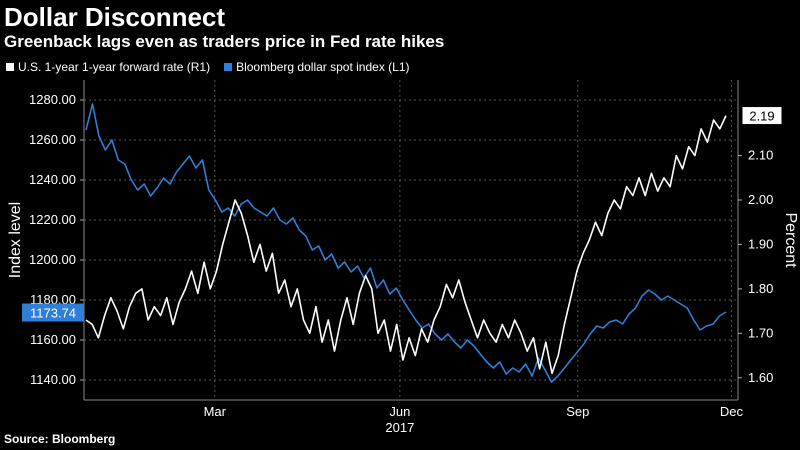  Describe the element at coordinates (52, 219) in the screenshot. I see `left-tick-label: 1220.00` at that location.